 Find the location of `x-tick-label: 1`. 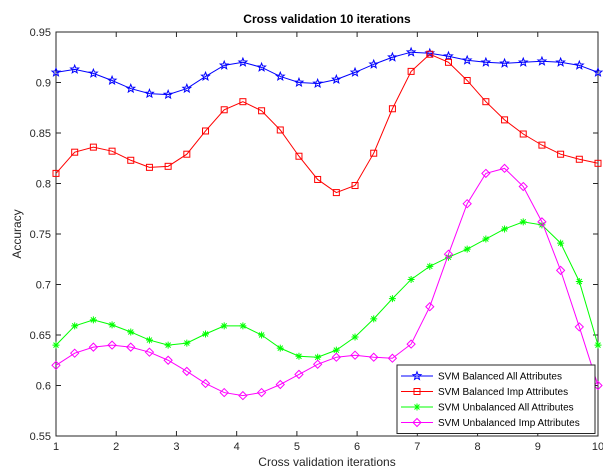

x-tick-label: 1 is located at coordinates (56, 447).